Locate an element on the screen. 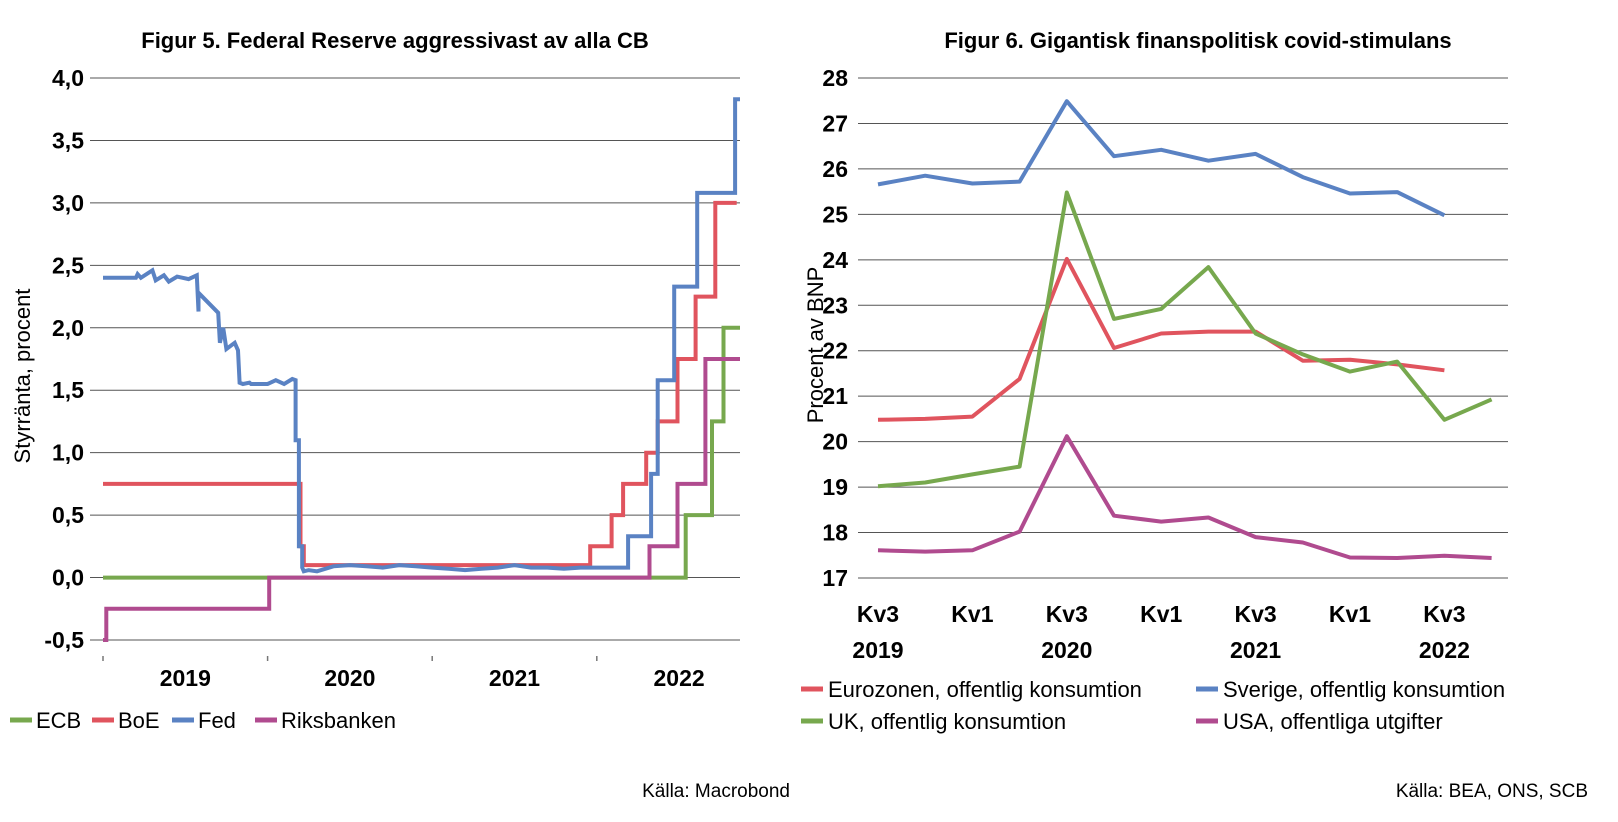  chart1-y-axis-label: Styrränta, procent is located at coordinates (22, 376).